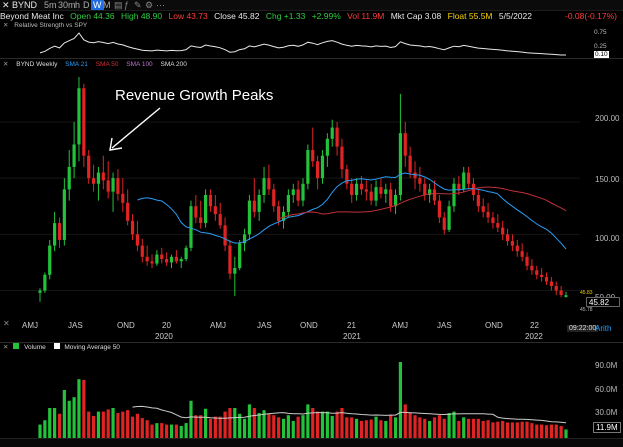 This screenshot has width=623, height=447. Describe the element at coordinates (218, 325) in the screenshot. I see `date-tick: AMJ` at that location.